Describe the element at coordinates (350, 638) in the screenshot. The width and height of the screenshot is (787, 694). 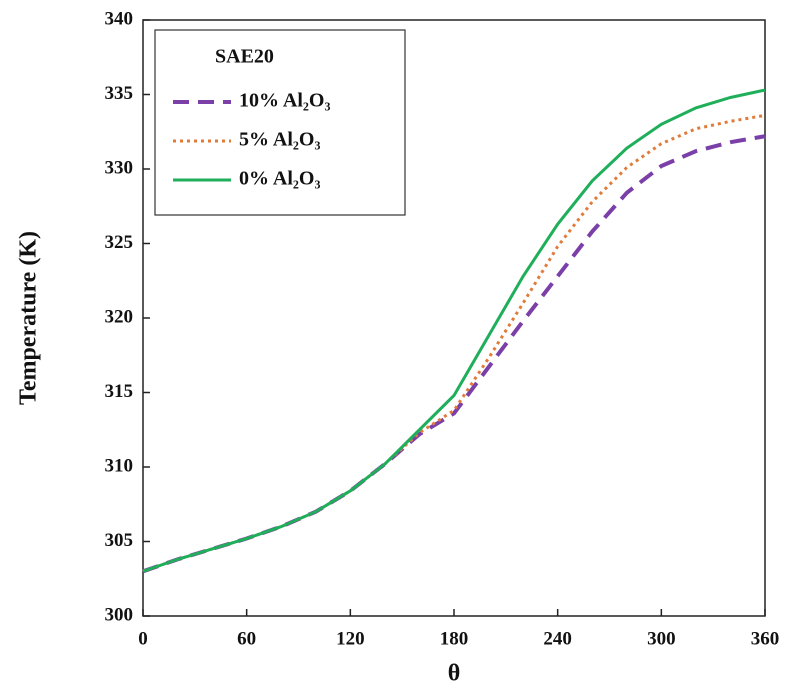
I see `x-tick-label: 120` at that location.